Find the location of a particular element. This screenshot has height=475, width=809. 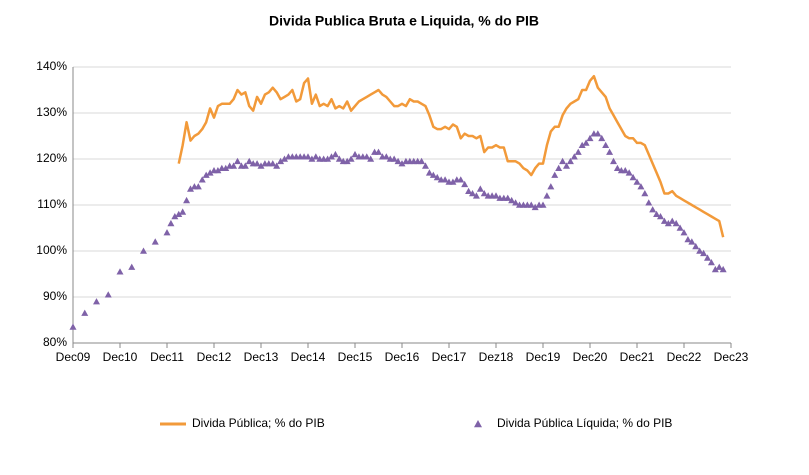

x-tick-label: Dec10 is located at coordinates (120, 357).